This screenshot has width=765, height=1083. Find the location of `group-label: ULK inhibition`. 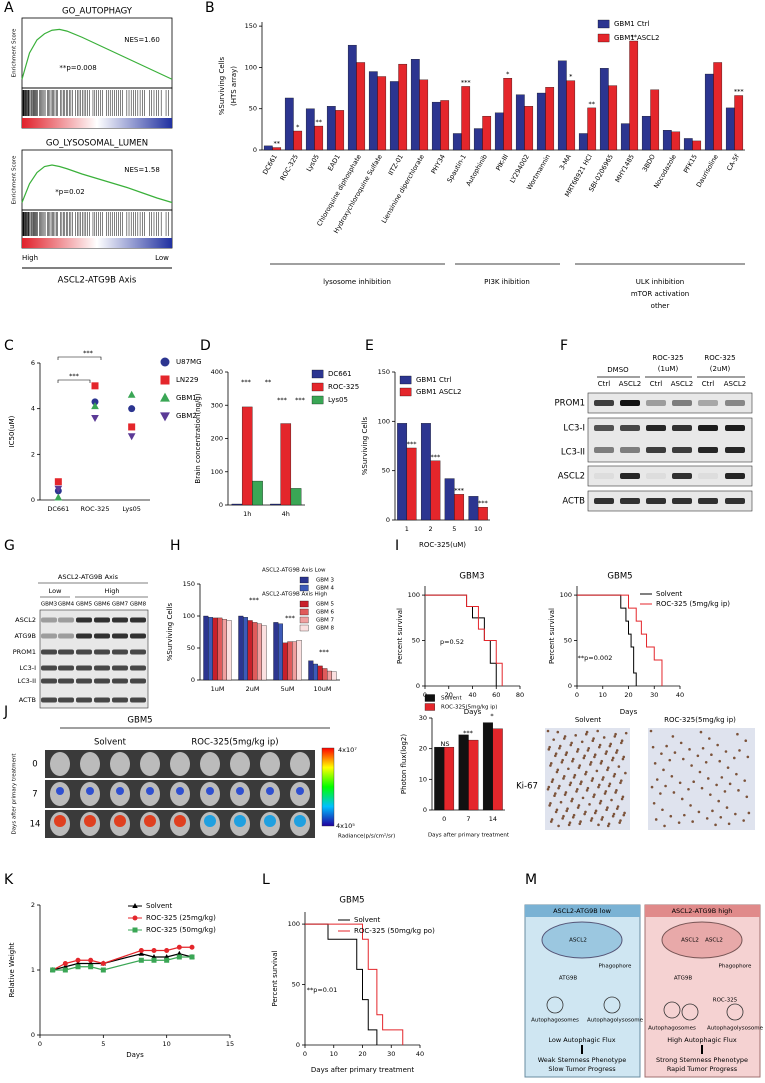

group-label: ULK inhibition is located at coordinates (660, 282).